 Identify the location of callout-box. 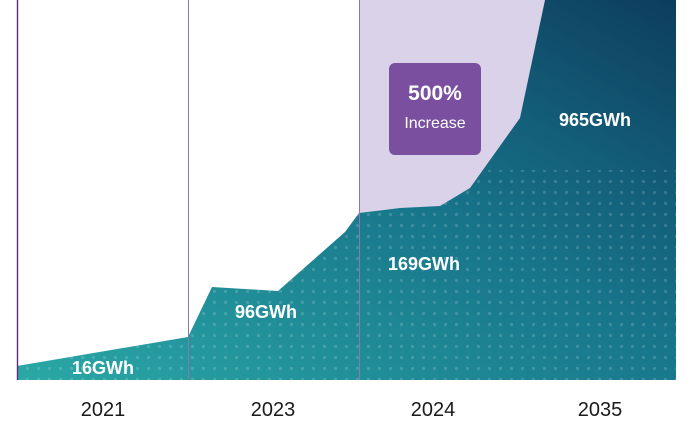
(435, 109).